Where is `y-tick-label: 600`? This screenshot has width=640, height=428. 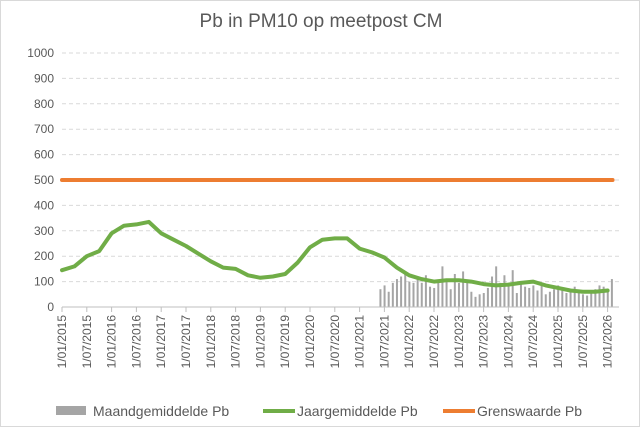
y-tick-label: 600 is located at coordinates (44, 155).